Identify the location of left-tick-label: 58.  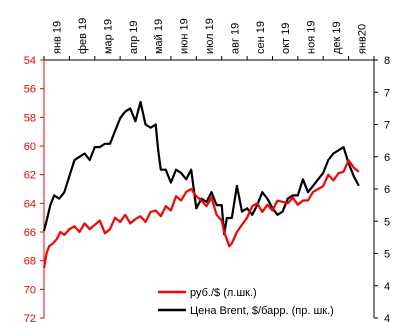
(30, 118).